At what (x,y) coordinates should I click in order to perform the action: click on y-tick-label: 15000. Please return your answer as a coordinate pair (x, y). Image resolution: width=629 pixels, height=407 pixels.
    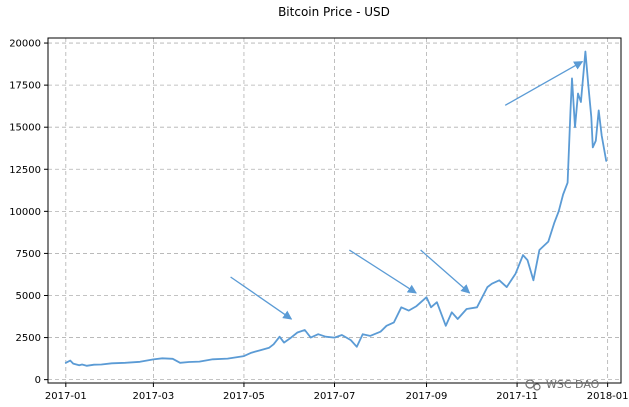
    Looking at the image, I should click on (25, 128).